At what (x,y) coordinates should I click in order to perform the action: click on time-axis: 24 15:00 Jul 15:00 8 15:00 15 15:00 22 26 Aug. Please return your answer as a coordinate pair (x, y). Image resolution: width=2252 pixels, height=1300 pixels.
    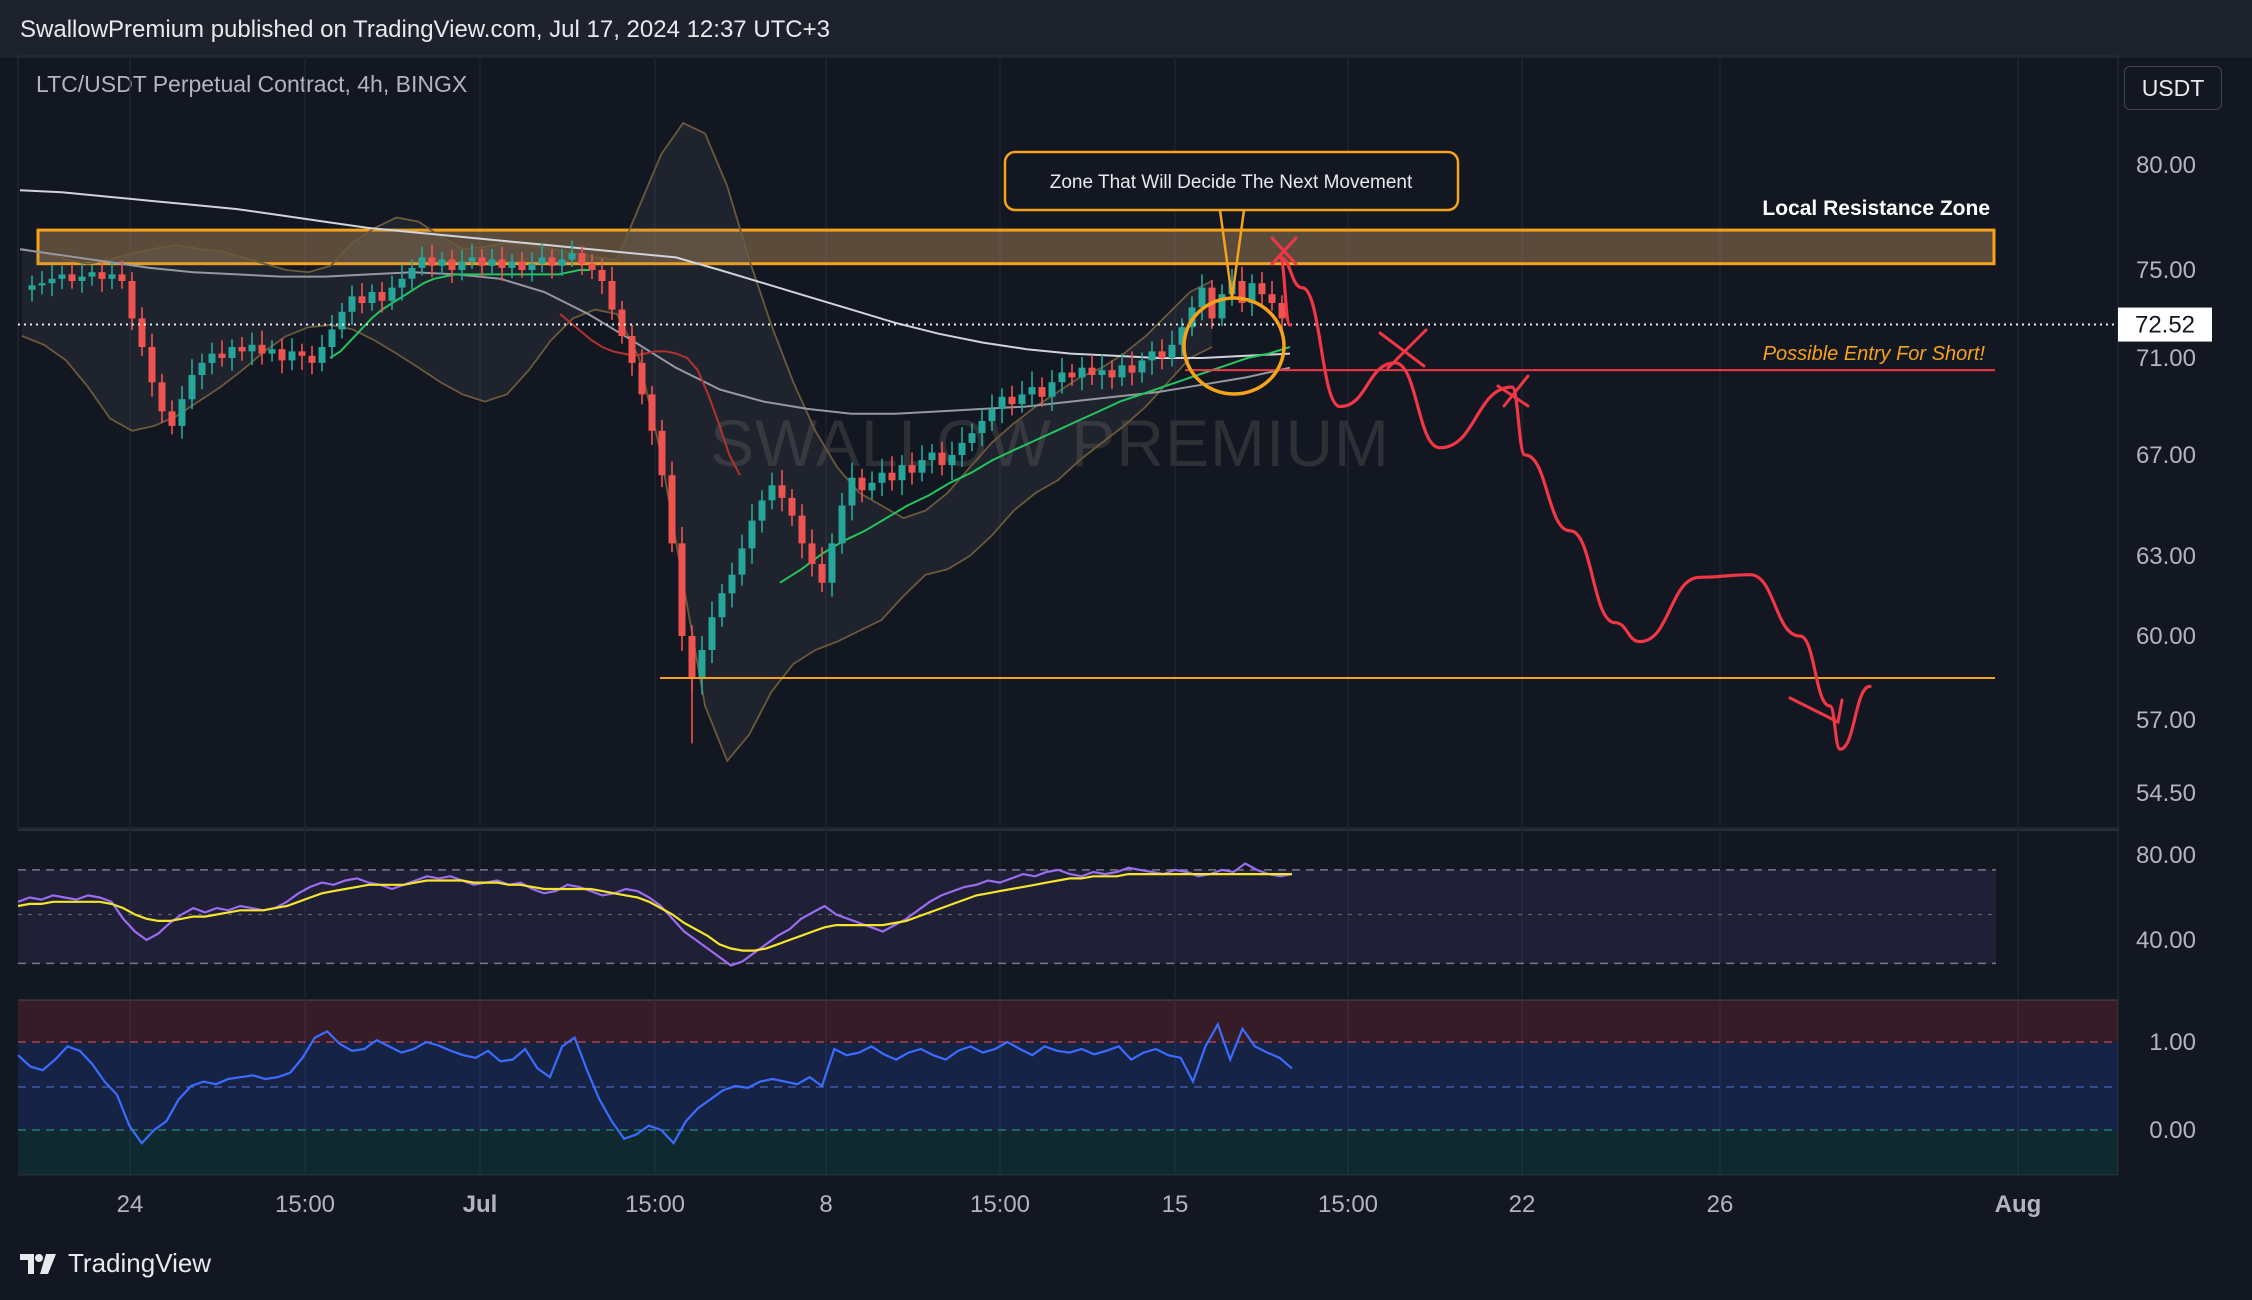
    Looking at the image, I should click on (1079, 1204).